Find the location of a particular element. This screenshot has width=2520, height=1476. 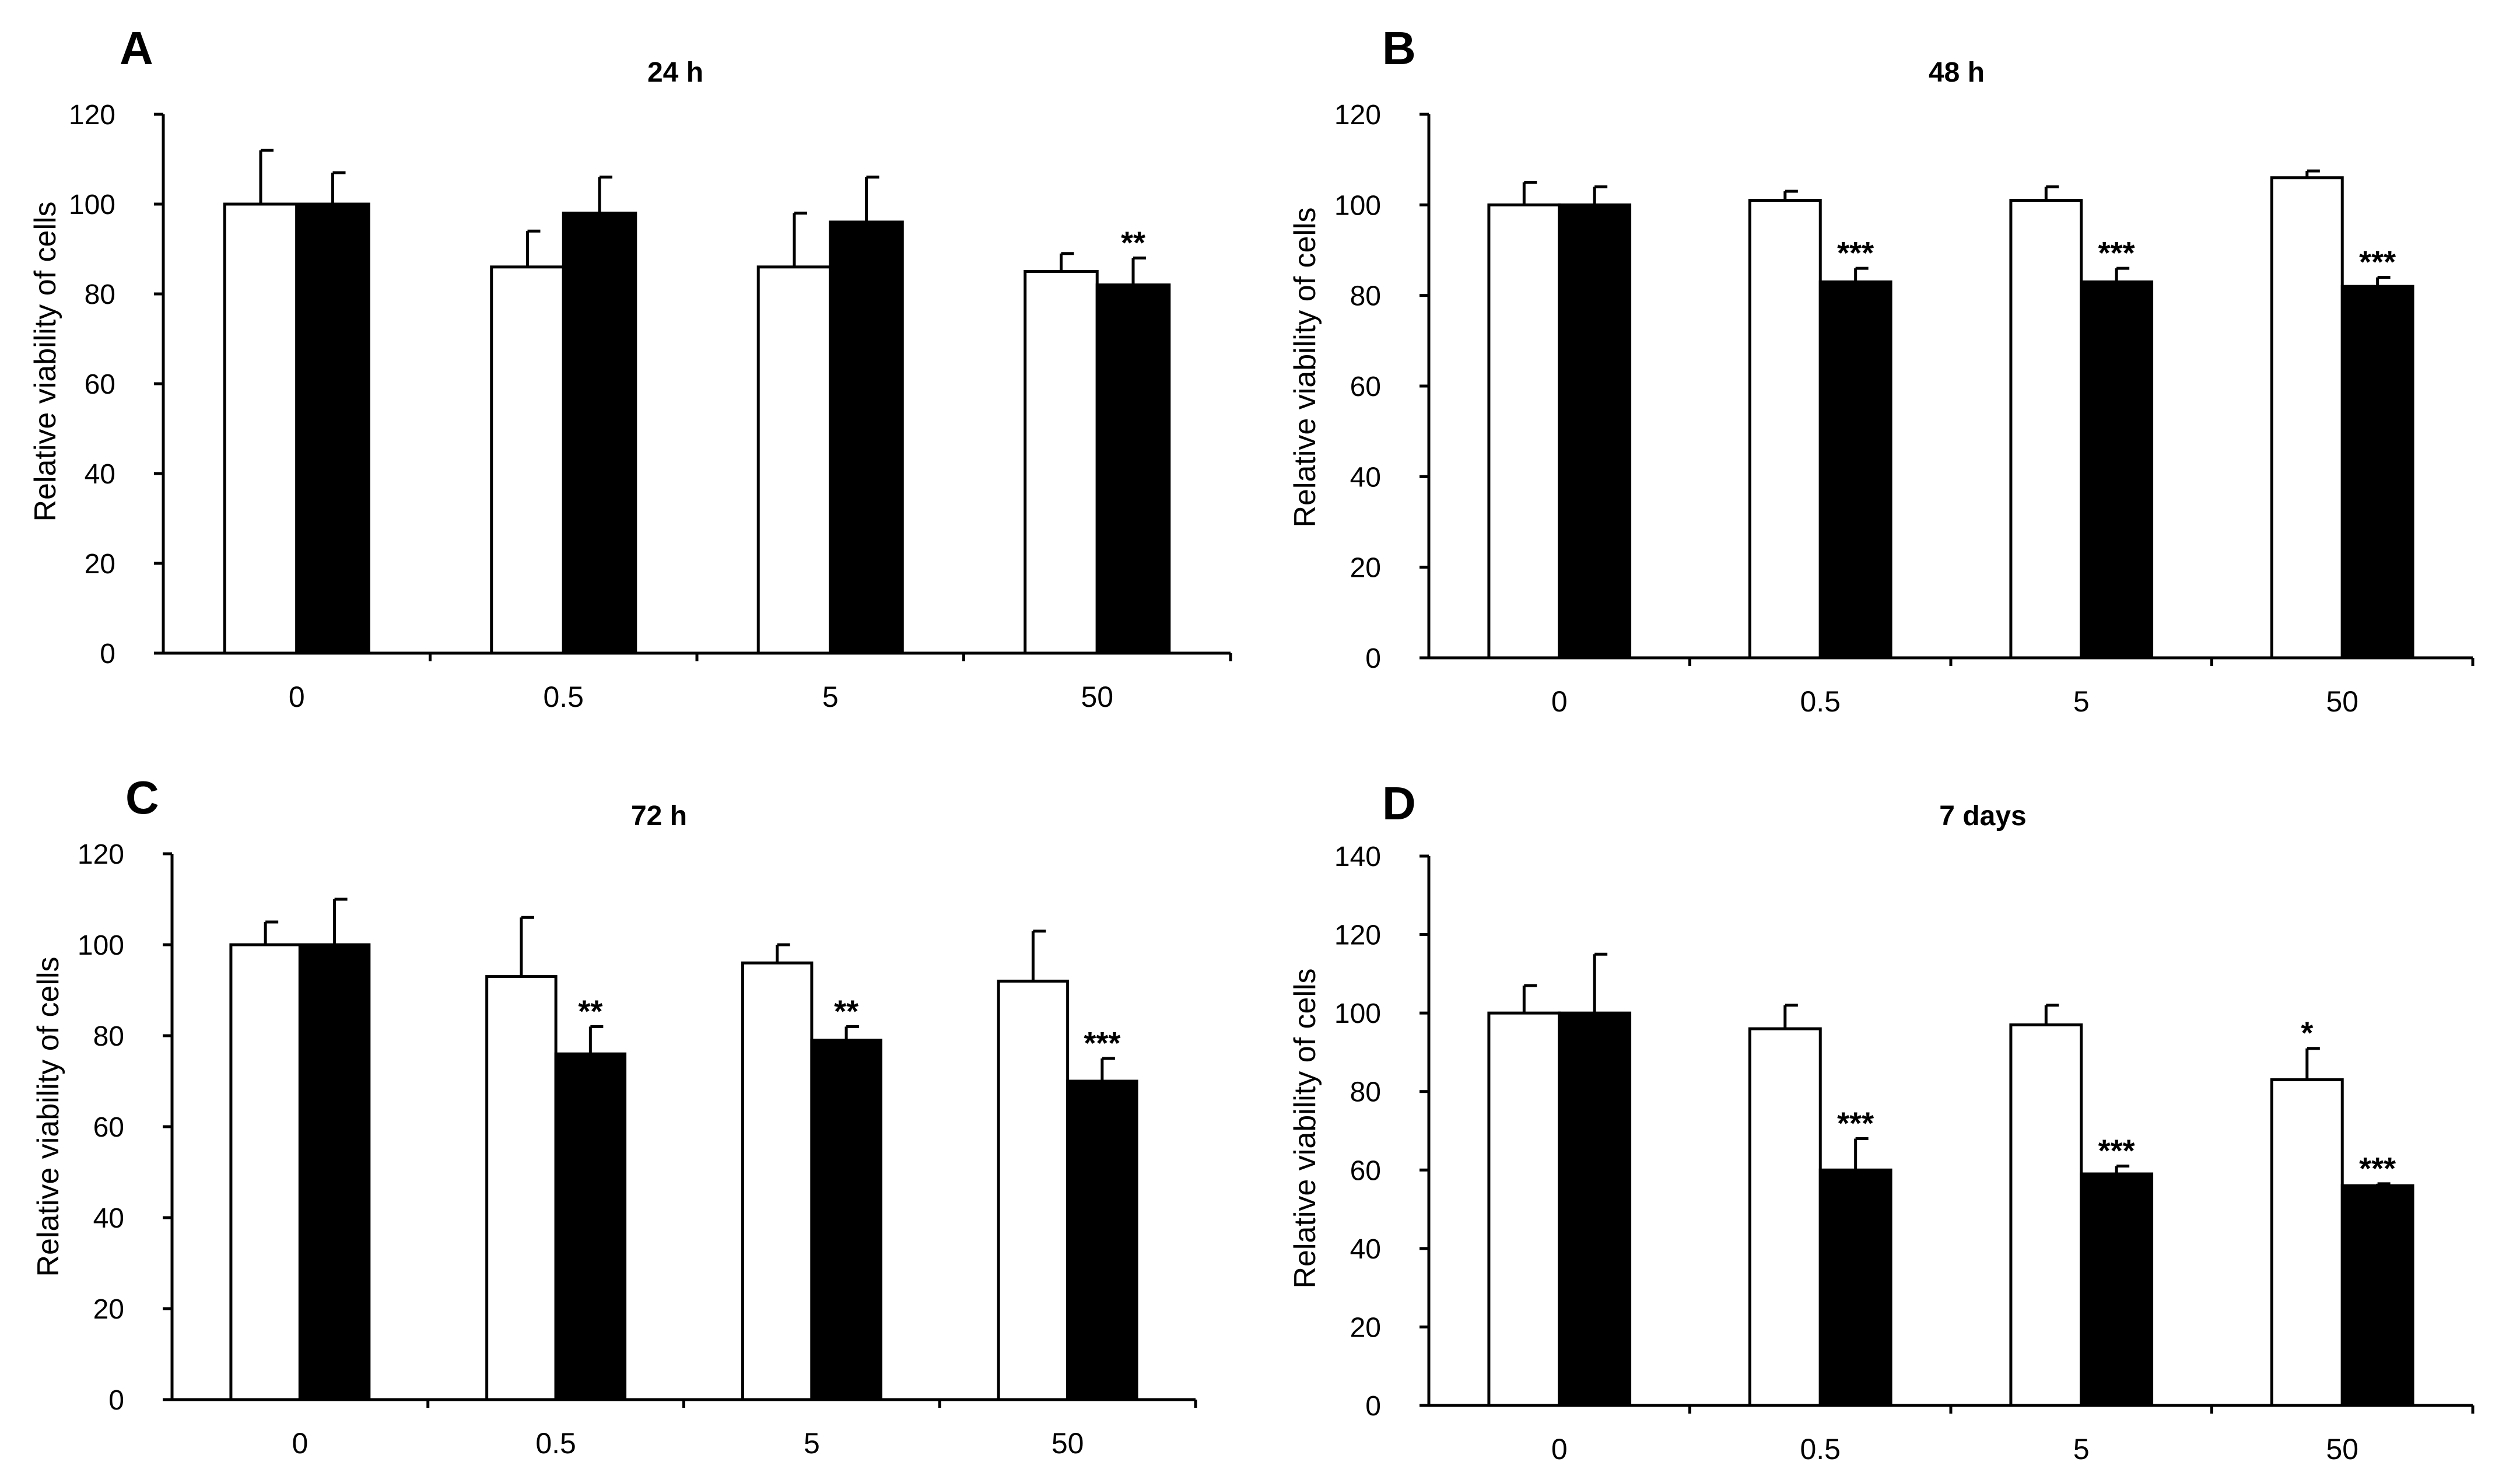

panel-a-x-tick-label: 5 is located at coordinates (830, 697).